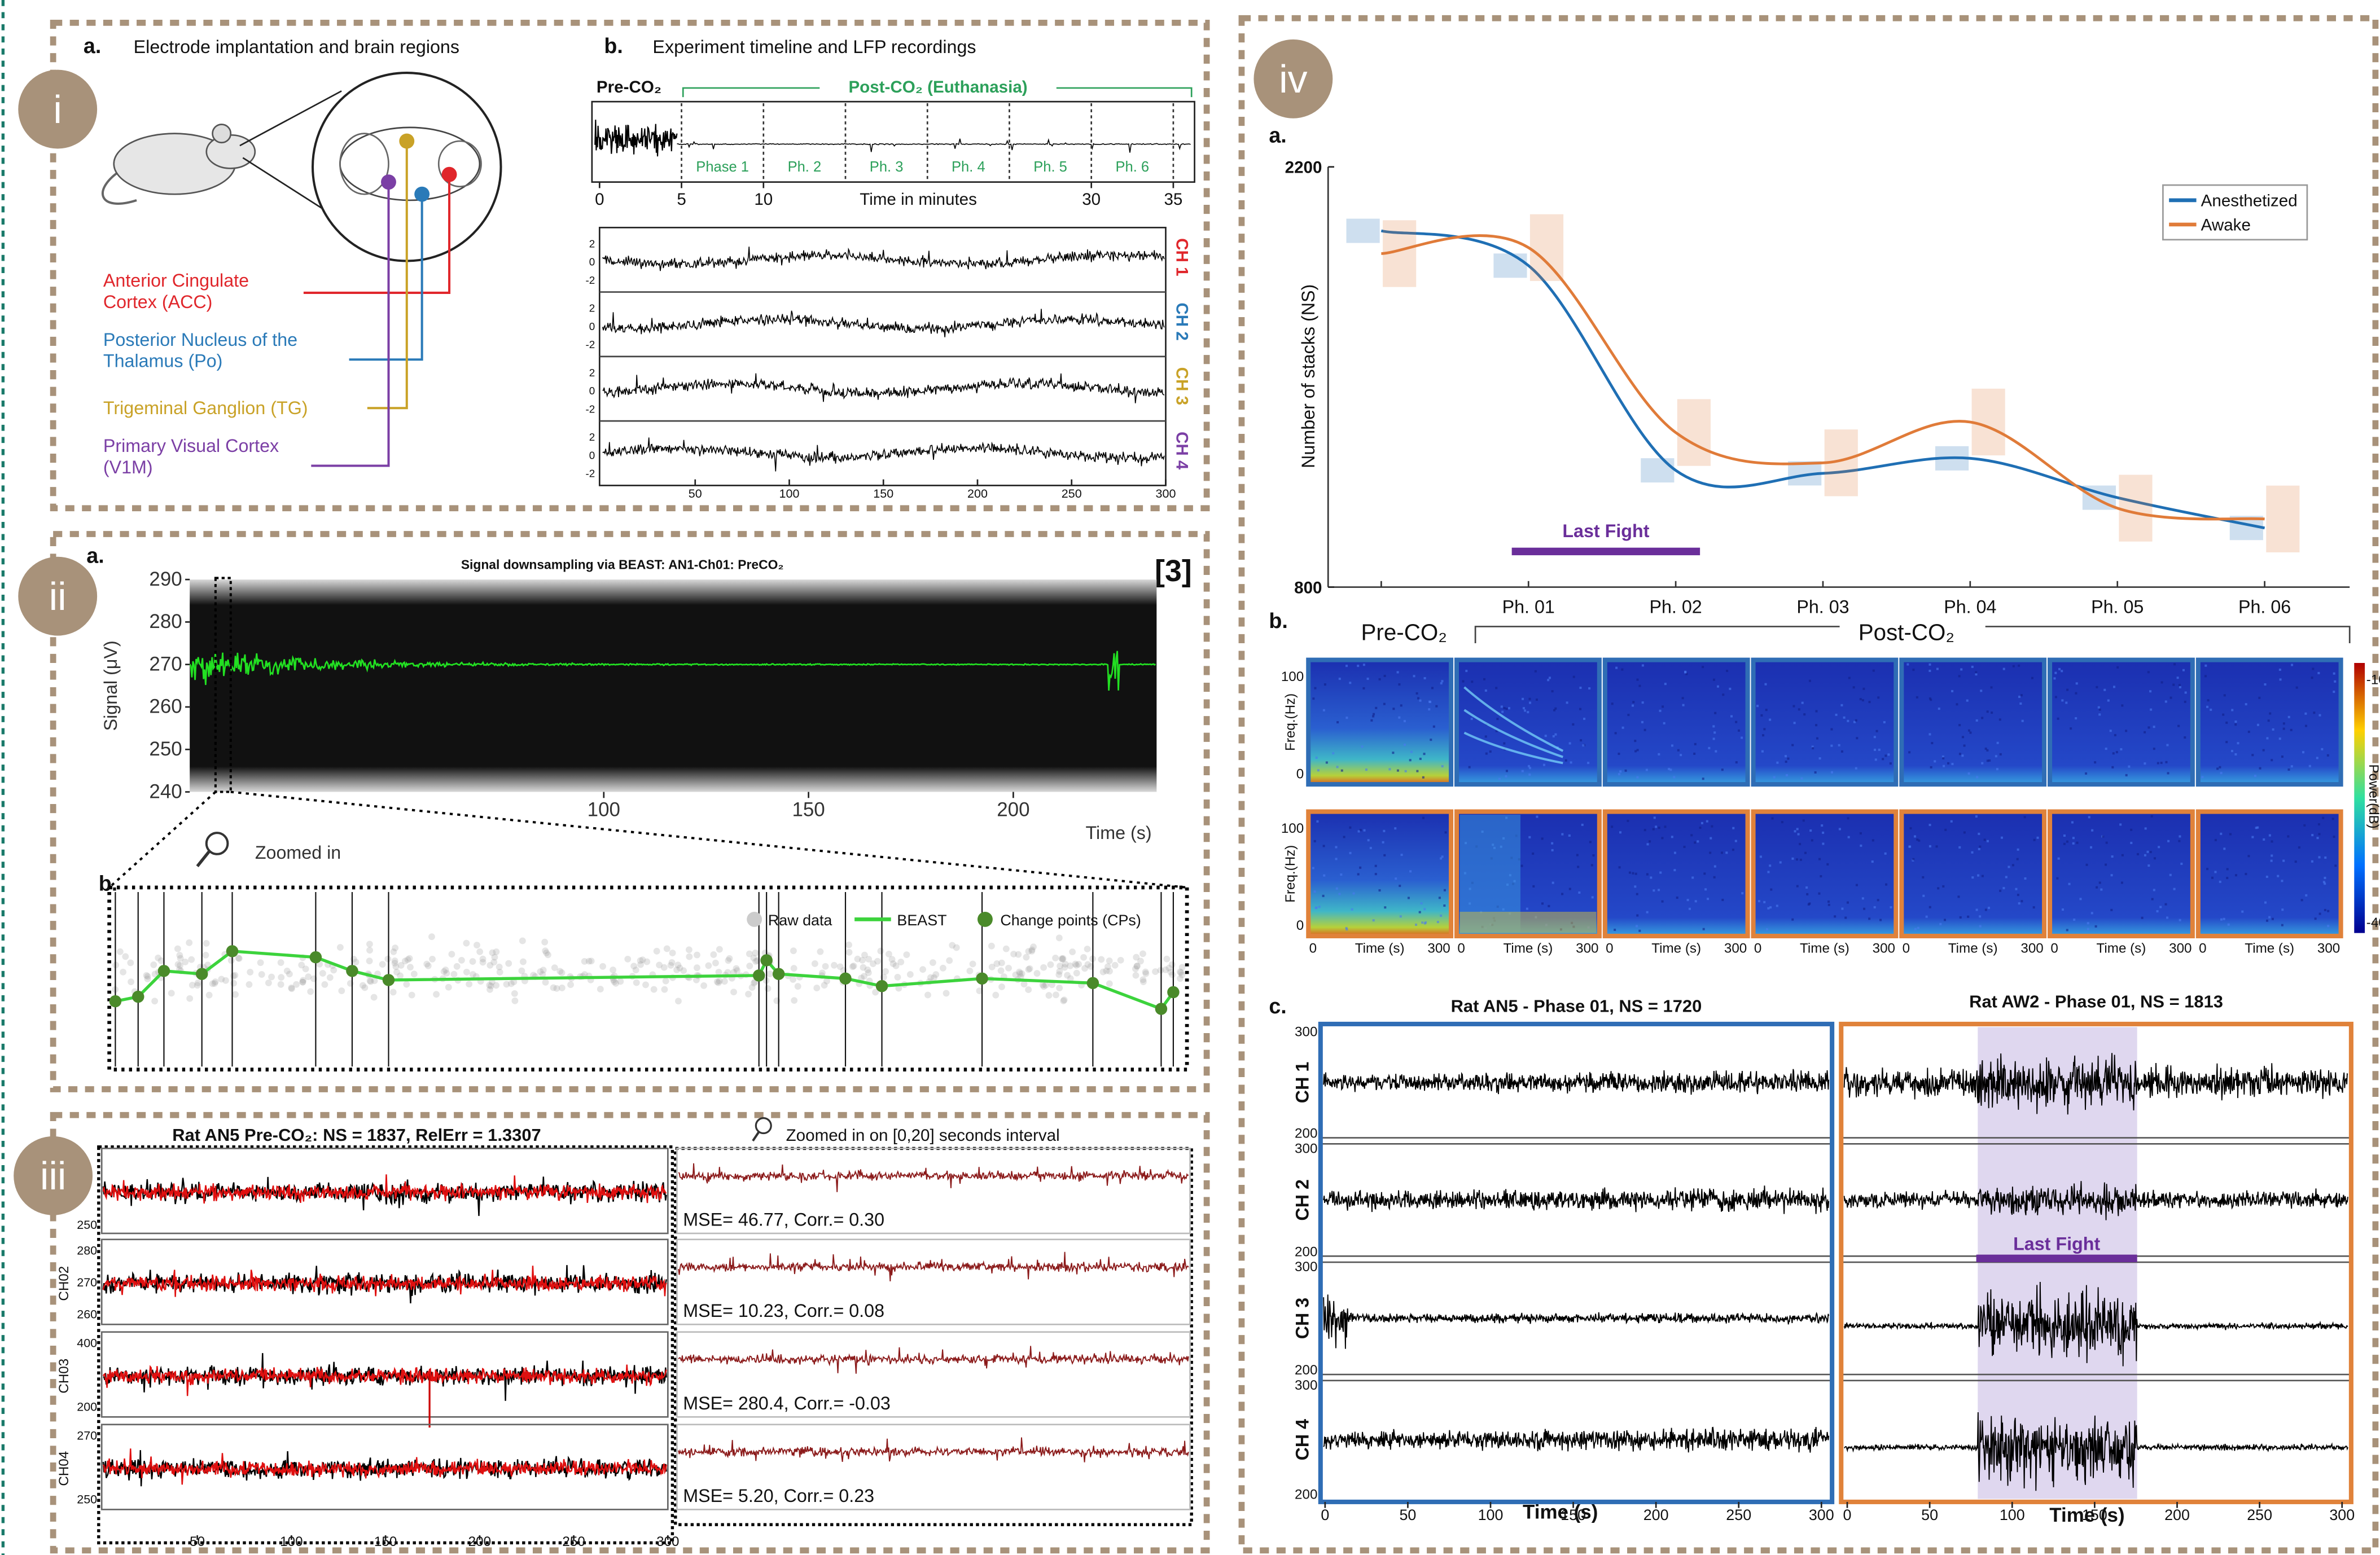 Image resolution: width=2380 pixels, height=1555 pixels. Describe the element at coordinates (162, 840) in the screenshot. I see `zoom-line` at that location.